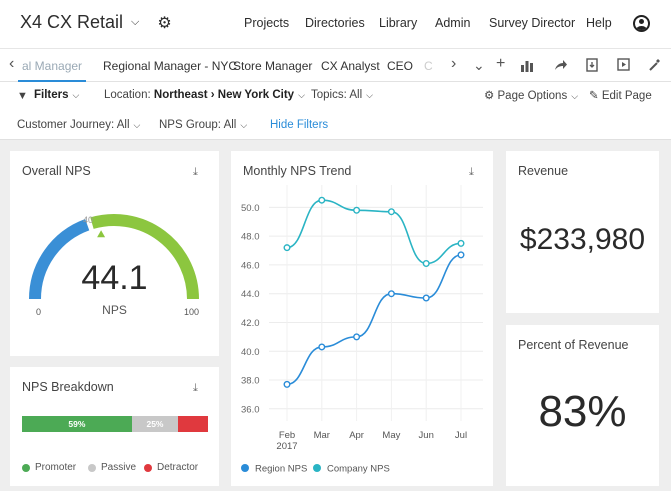 This screenshot has width=671, height=491. What do you see at coordinates (250, 323) in the screenshot?
I see `y-tick-label: 42.0` at bounding box center [250, 323].